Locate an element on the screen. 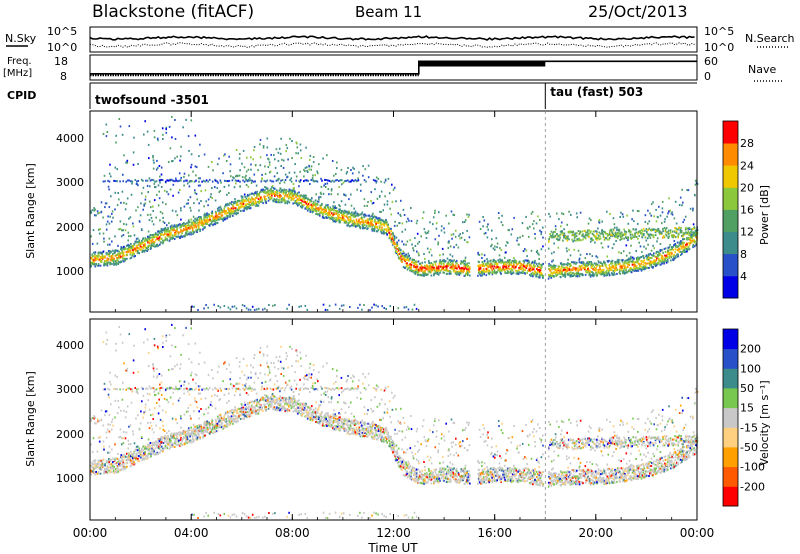 The width and height of the screenshot is (800, 554). nave-band is located at coordinates (482, 63).